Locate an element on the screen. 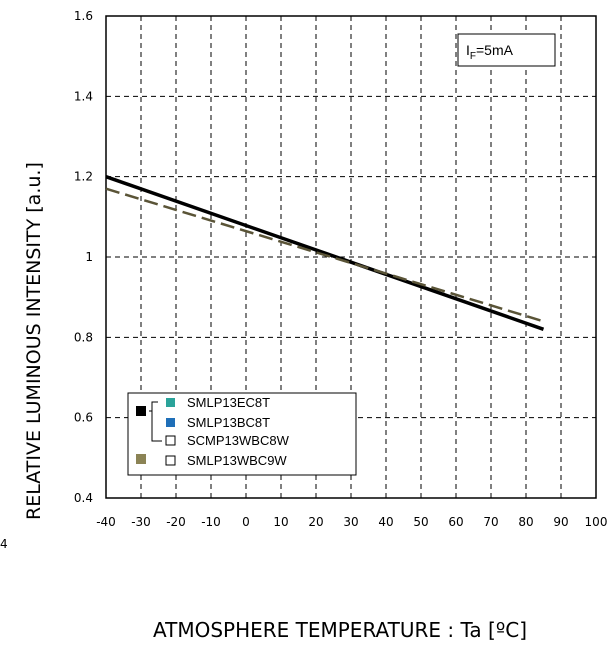 This screenshot has width=608, height=650. x-tick-label: 10 is located at coordinates (280, 522).